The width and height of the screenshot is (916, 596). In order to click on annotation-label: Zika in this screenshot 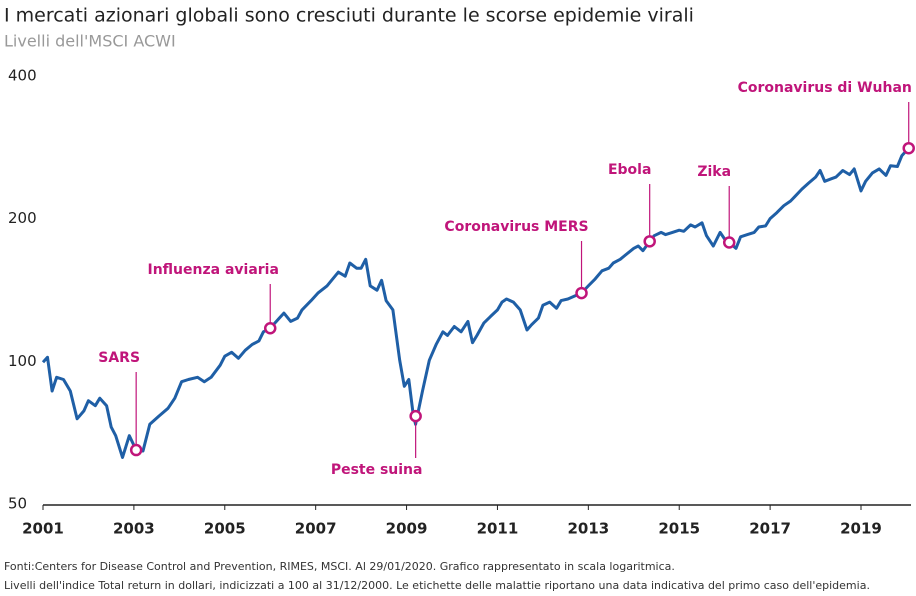, I will do `click(714, 172)`.